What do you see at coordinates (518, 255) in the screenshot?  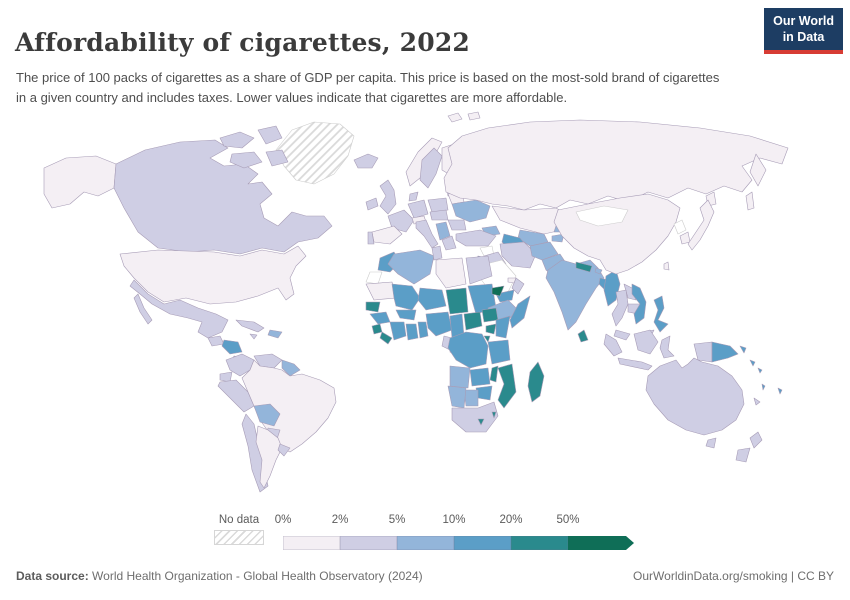 I see `country-iran` at bounding box center [518, 255].